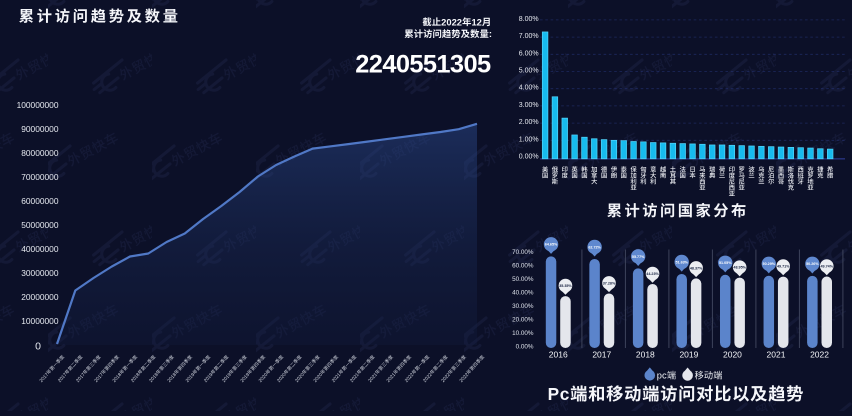 Image resolution: width=852 pixels, height=416 pixels. Describe the element at coordinates (551, 245) in the screenshot. I see `svg-text: 64.65%` at that location.